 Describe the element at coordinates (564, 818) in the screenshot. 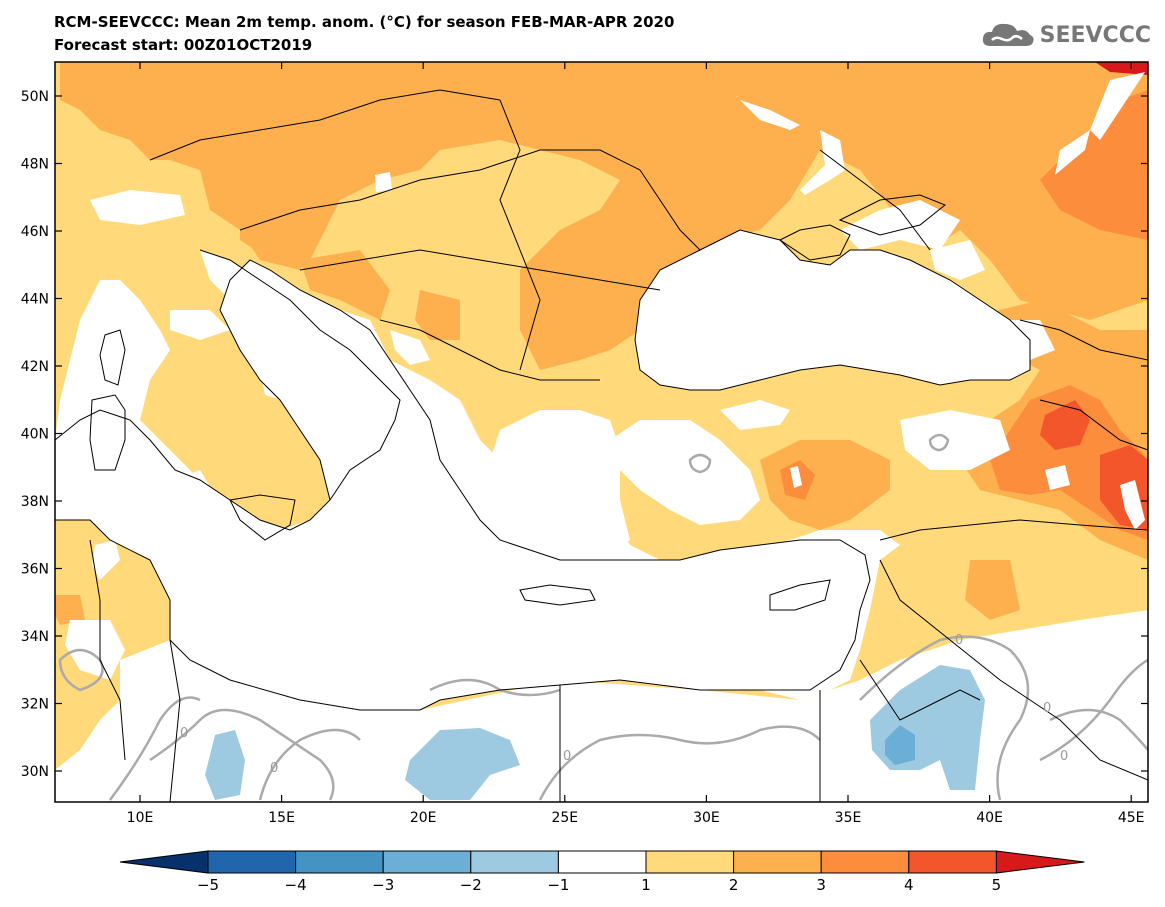

I see `lon-tick-label: 25E` at that location.